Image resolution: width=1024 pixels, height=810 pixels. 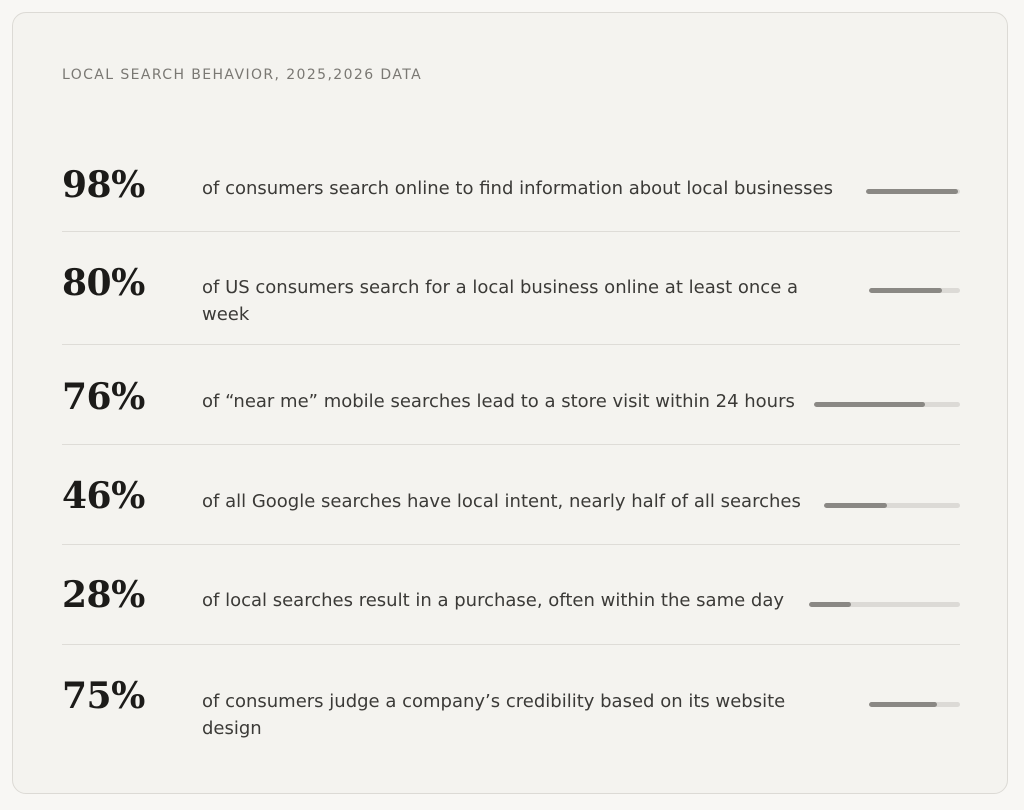 I want to click on stat-value: 28%, so click(x=103, y=595).